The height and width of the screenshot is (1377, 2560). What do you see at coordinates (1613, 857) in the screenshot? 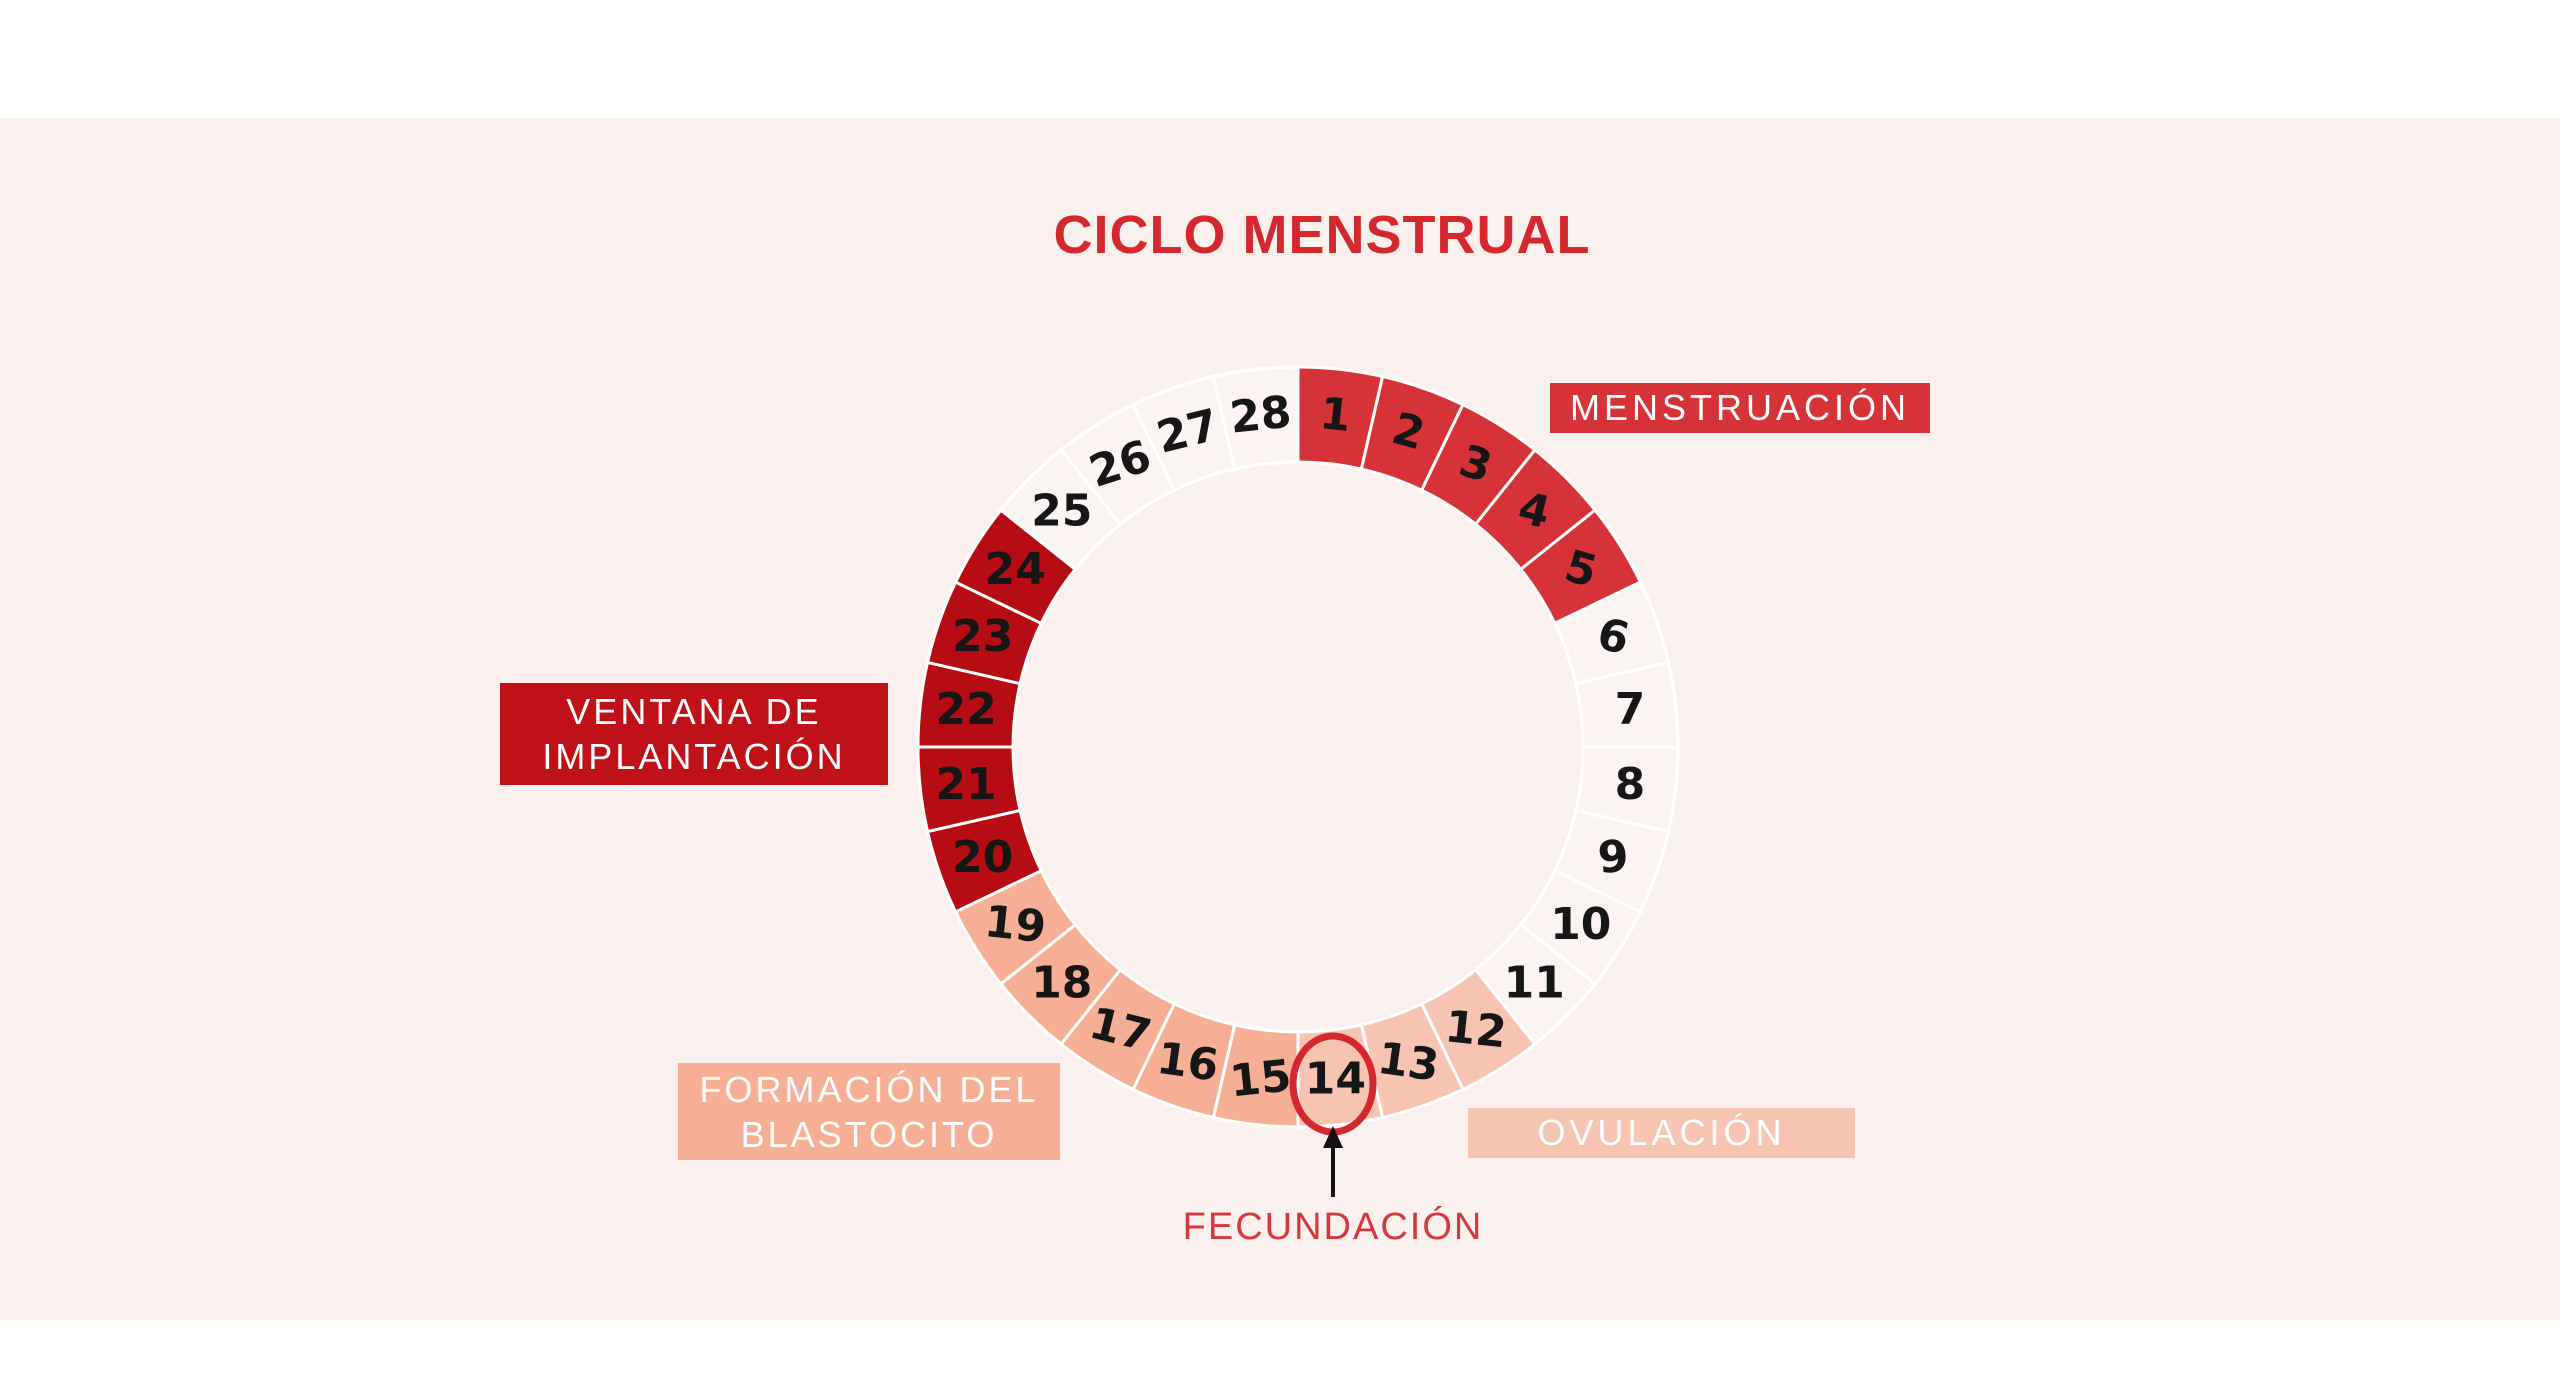
I see `day-number-9: 9` at bounding box center [1613, 857].